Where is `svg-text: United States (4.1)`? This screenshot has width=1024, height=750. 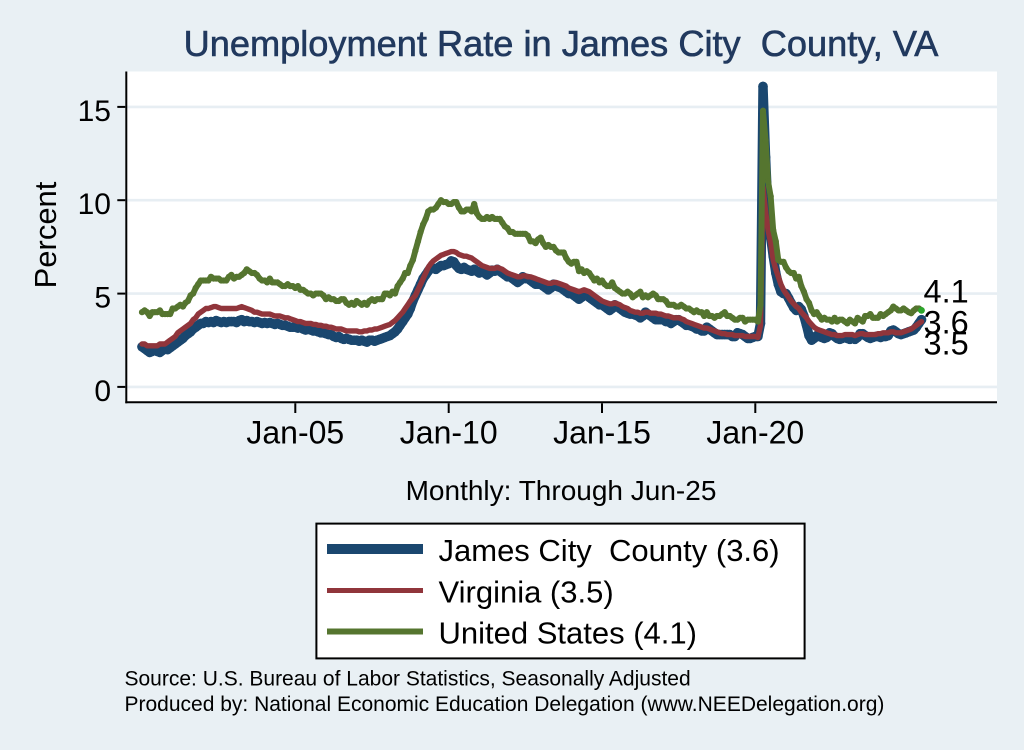 svg-text: United States (4.1) is located at coordinates (568, 633).